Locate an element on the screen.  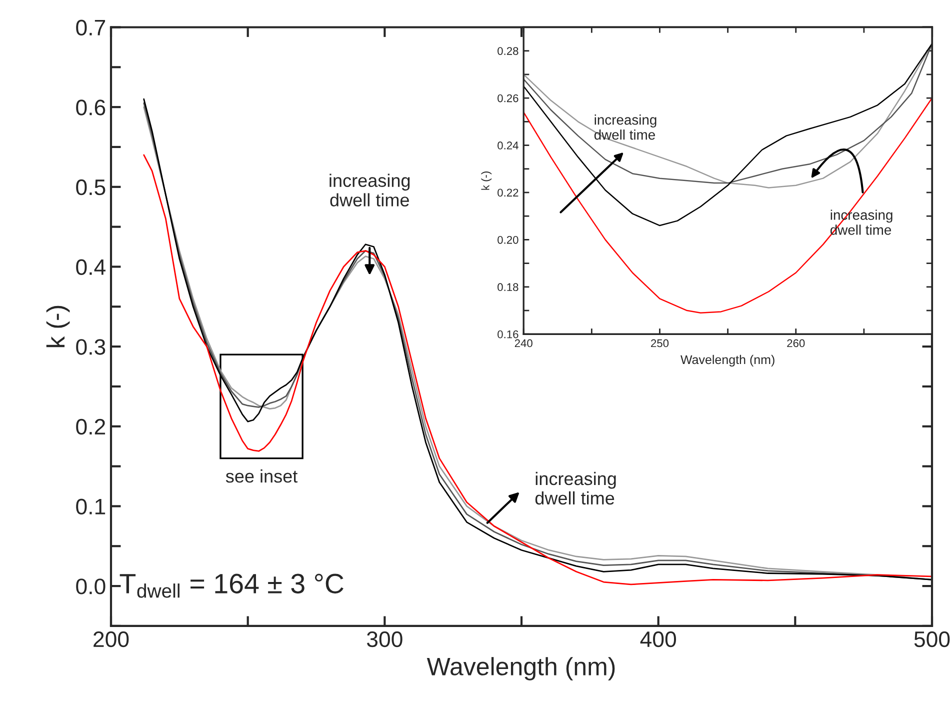
y-tick-label: 0.1 is located at coordinates (91, 506).